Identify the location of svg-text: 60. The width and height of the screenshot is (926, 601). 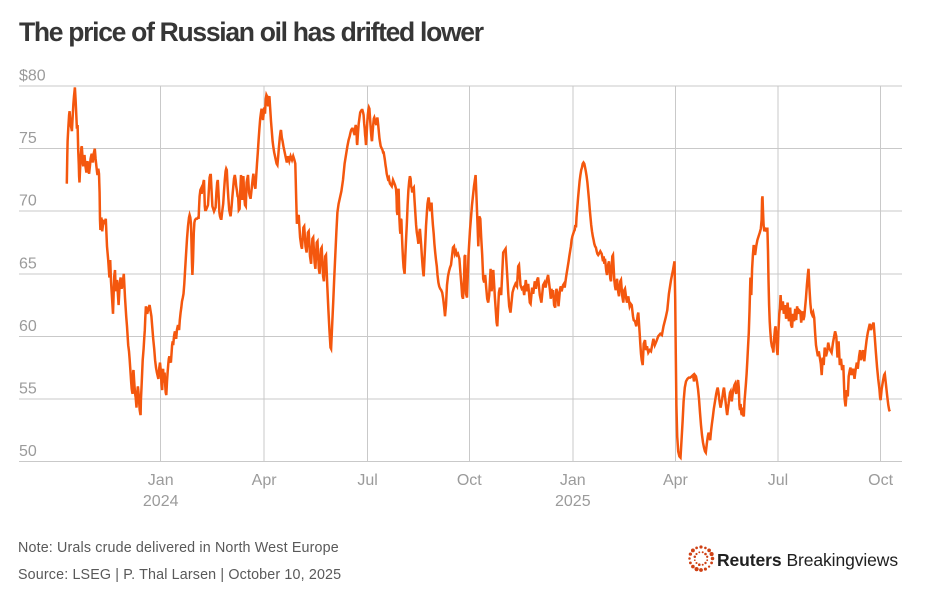
(28, 326).